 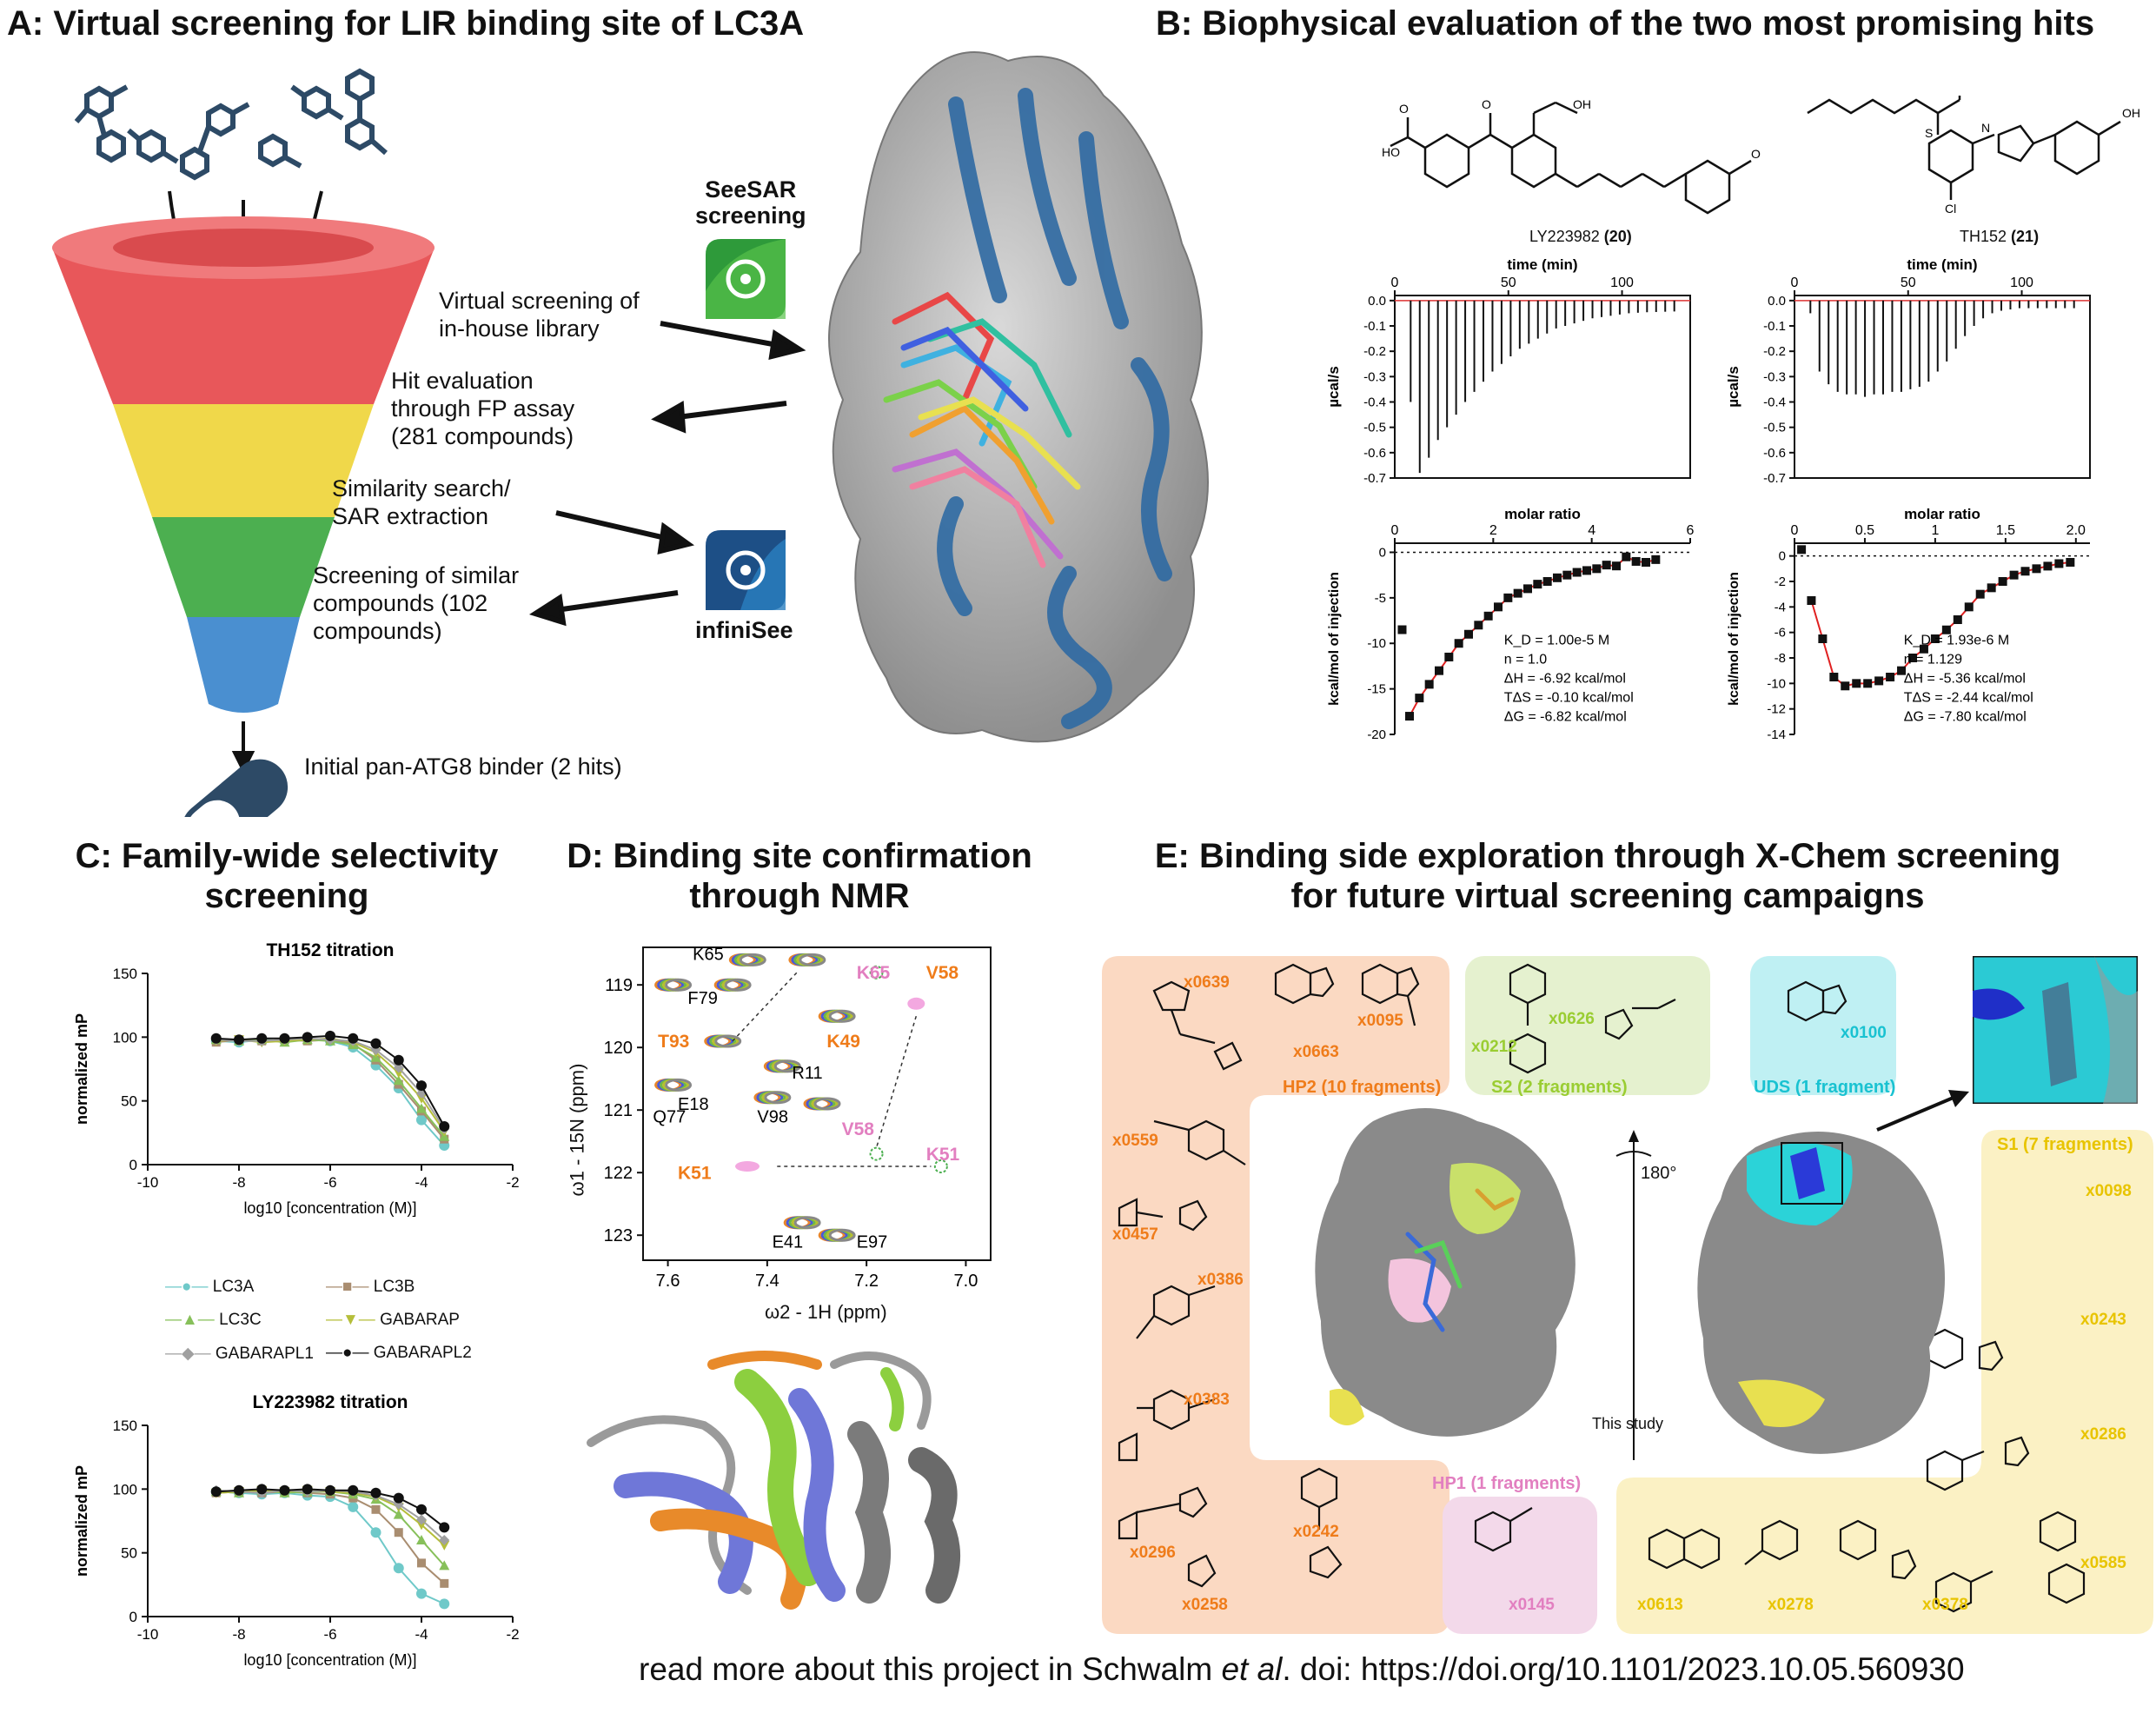 What do you see at coordinates (695, 1173) in the screenshot?
I see `residue-label-orange-k51: K51` at bounding box center [695, 1173].